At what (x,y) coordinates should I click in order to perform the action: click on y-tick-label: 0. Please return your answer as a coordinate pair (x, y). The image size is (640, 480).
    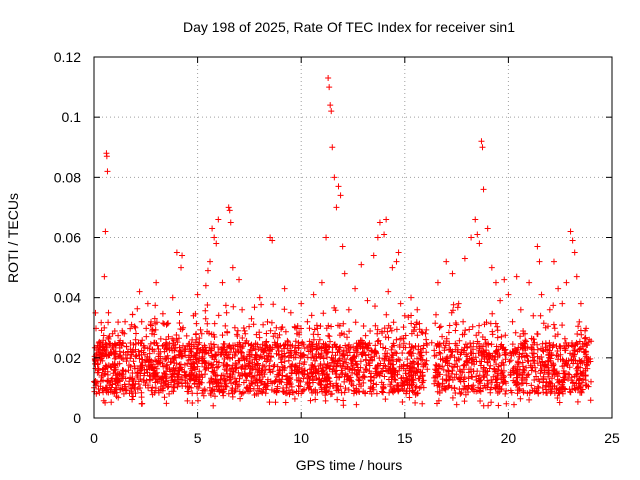
    Looking at the image, I should click on (77, 418).